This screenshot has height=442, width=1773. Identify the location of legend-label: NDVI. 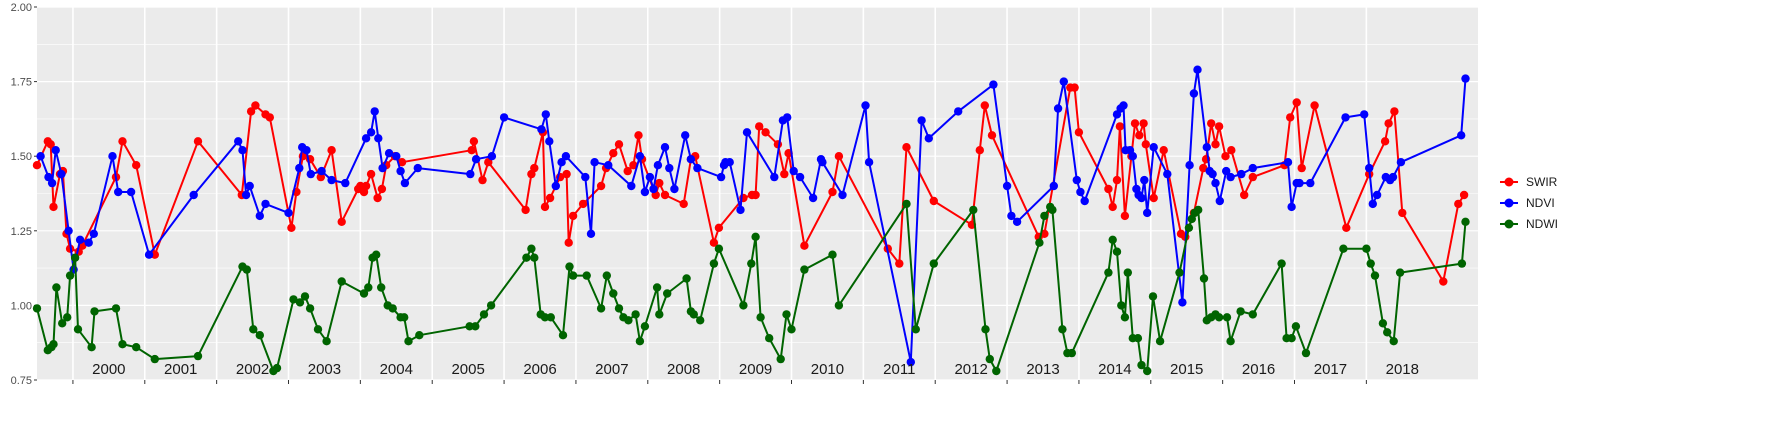
(1540, 203).